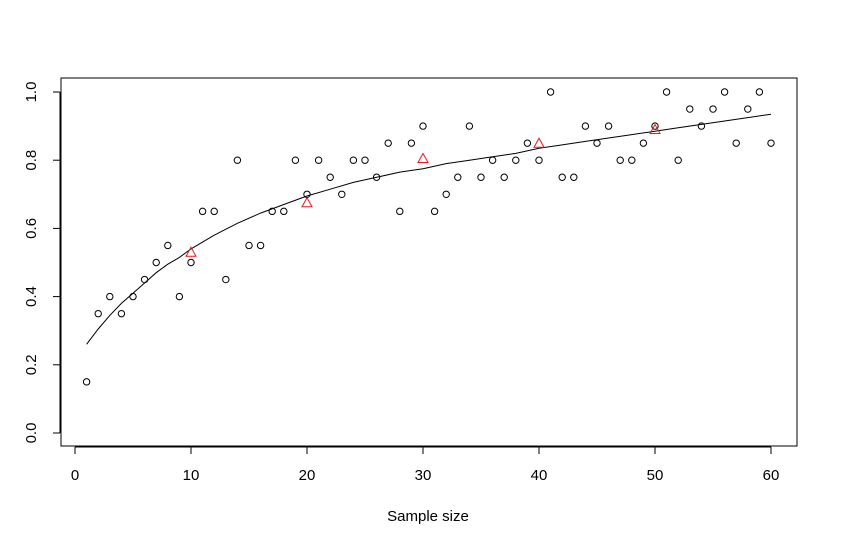 The image size is (858, 545). Describe the element at coordinates (31, 433) in the screenshot. I see `y-tick-label: 0.0` at that location.